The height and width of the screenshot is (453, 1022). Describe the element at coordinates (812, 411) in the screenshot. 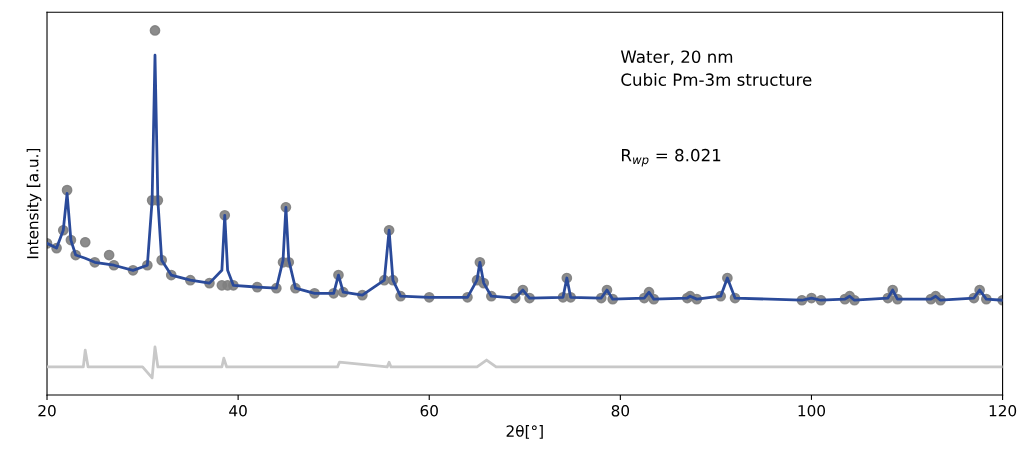

I see `x-tick-label: 100` at that location.